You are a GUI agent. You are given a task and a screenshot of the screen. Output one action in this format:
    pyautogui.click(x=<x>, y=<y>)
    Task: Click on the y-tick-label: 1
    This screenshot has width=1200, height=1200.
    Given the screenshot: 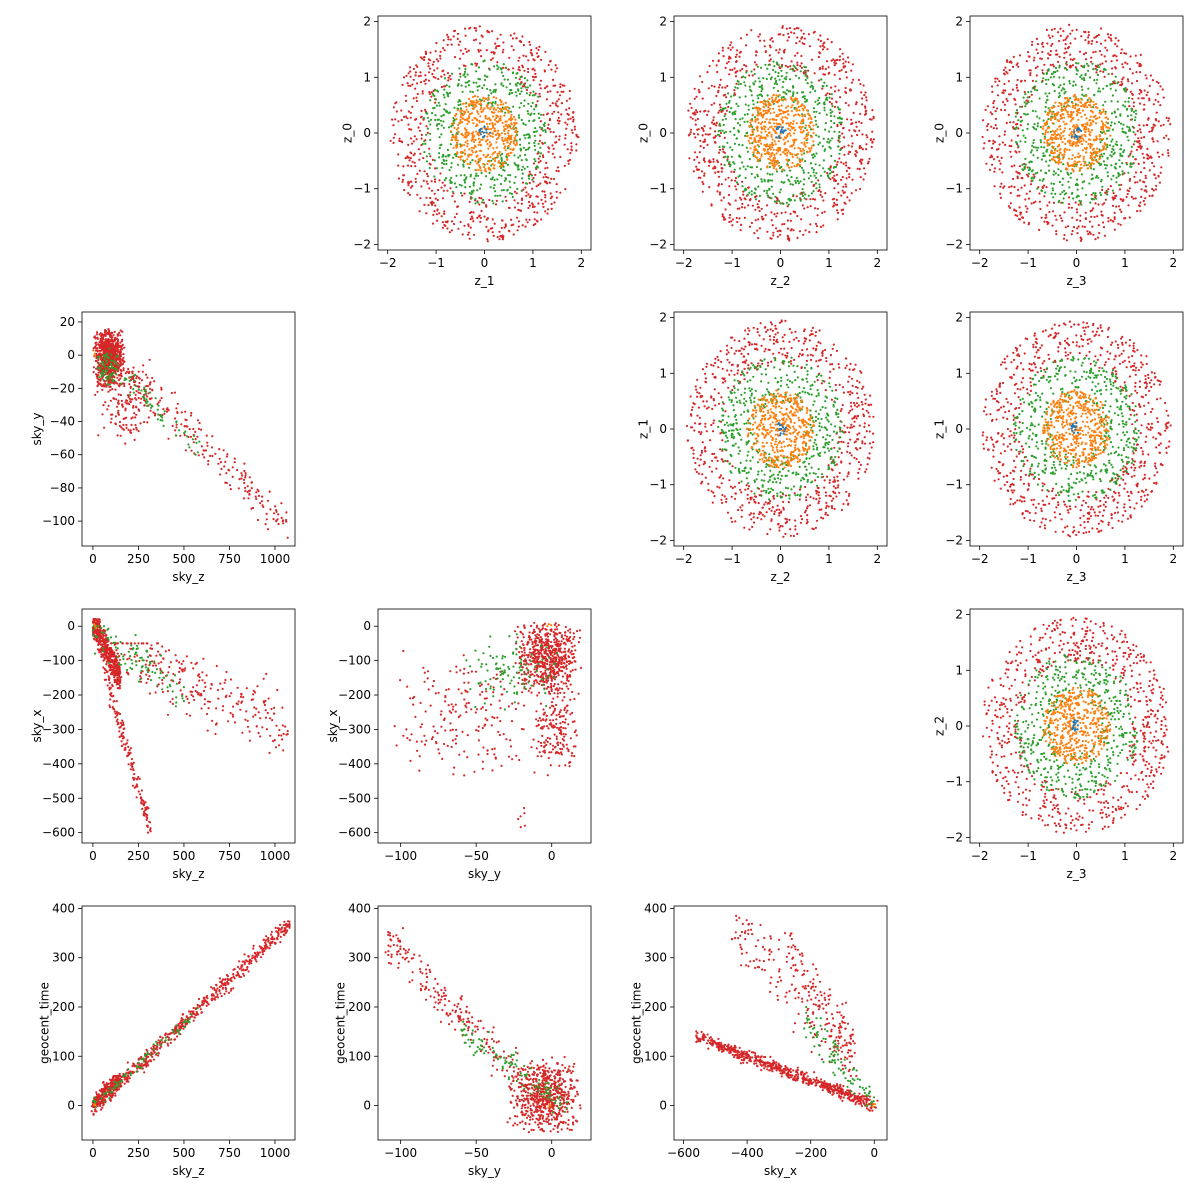 What is the action you would take?
    pyautogui.click(x=663, y=77)
    